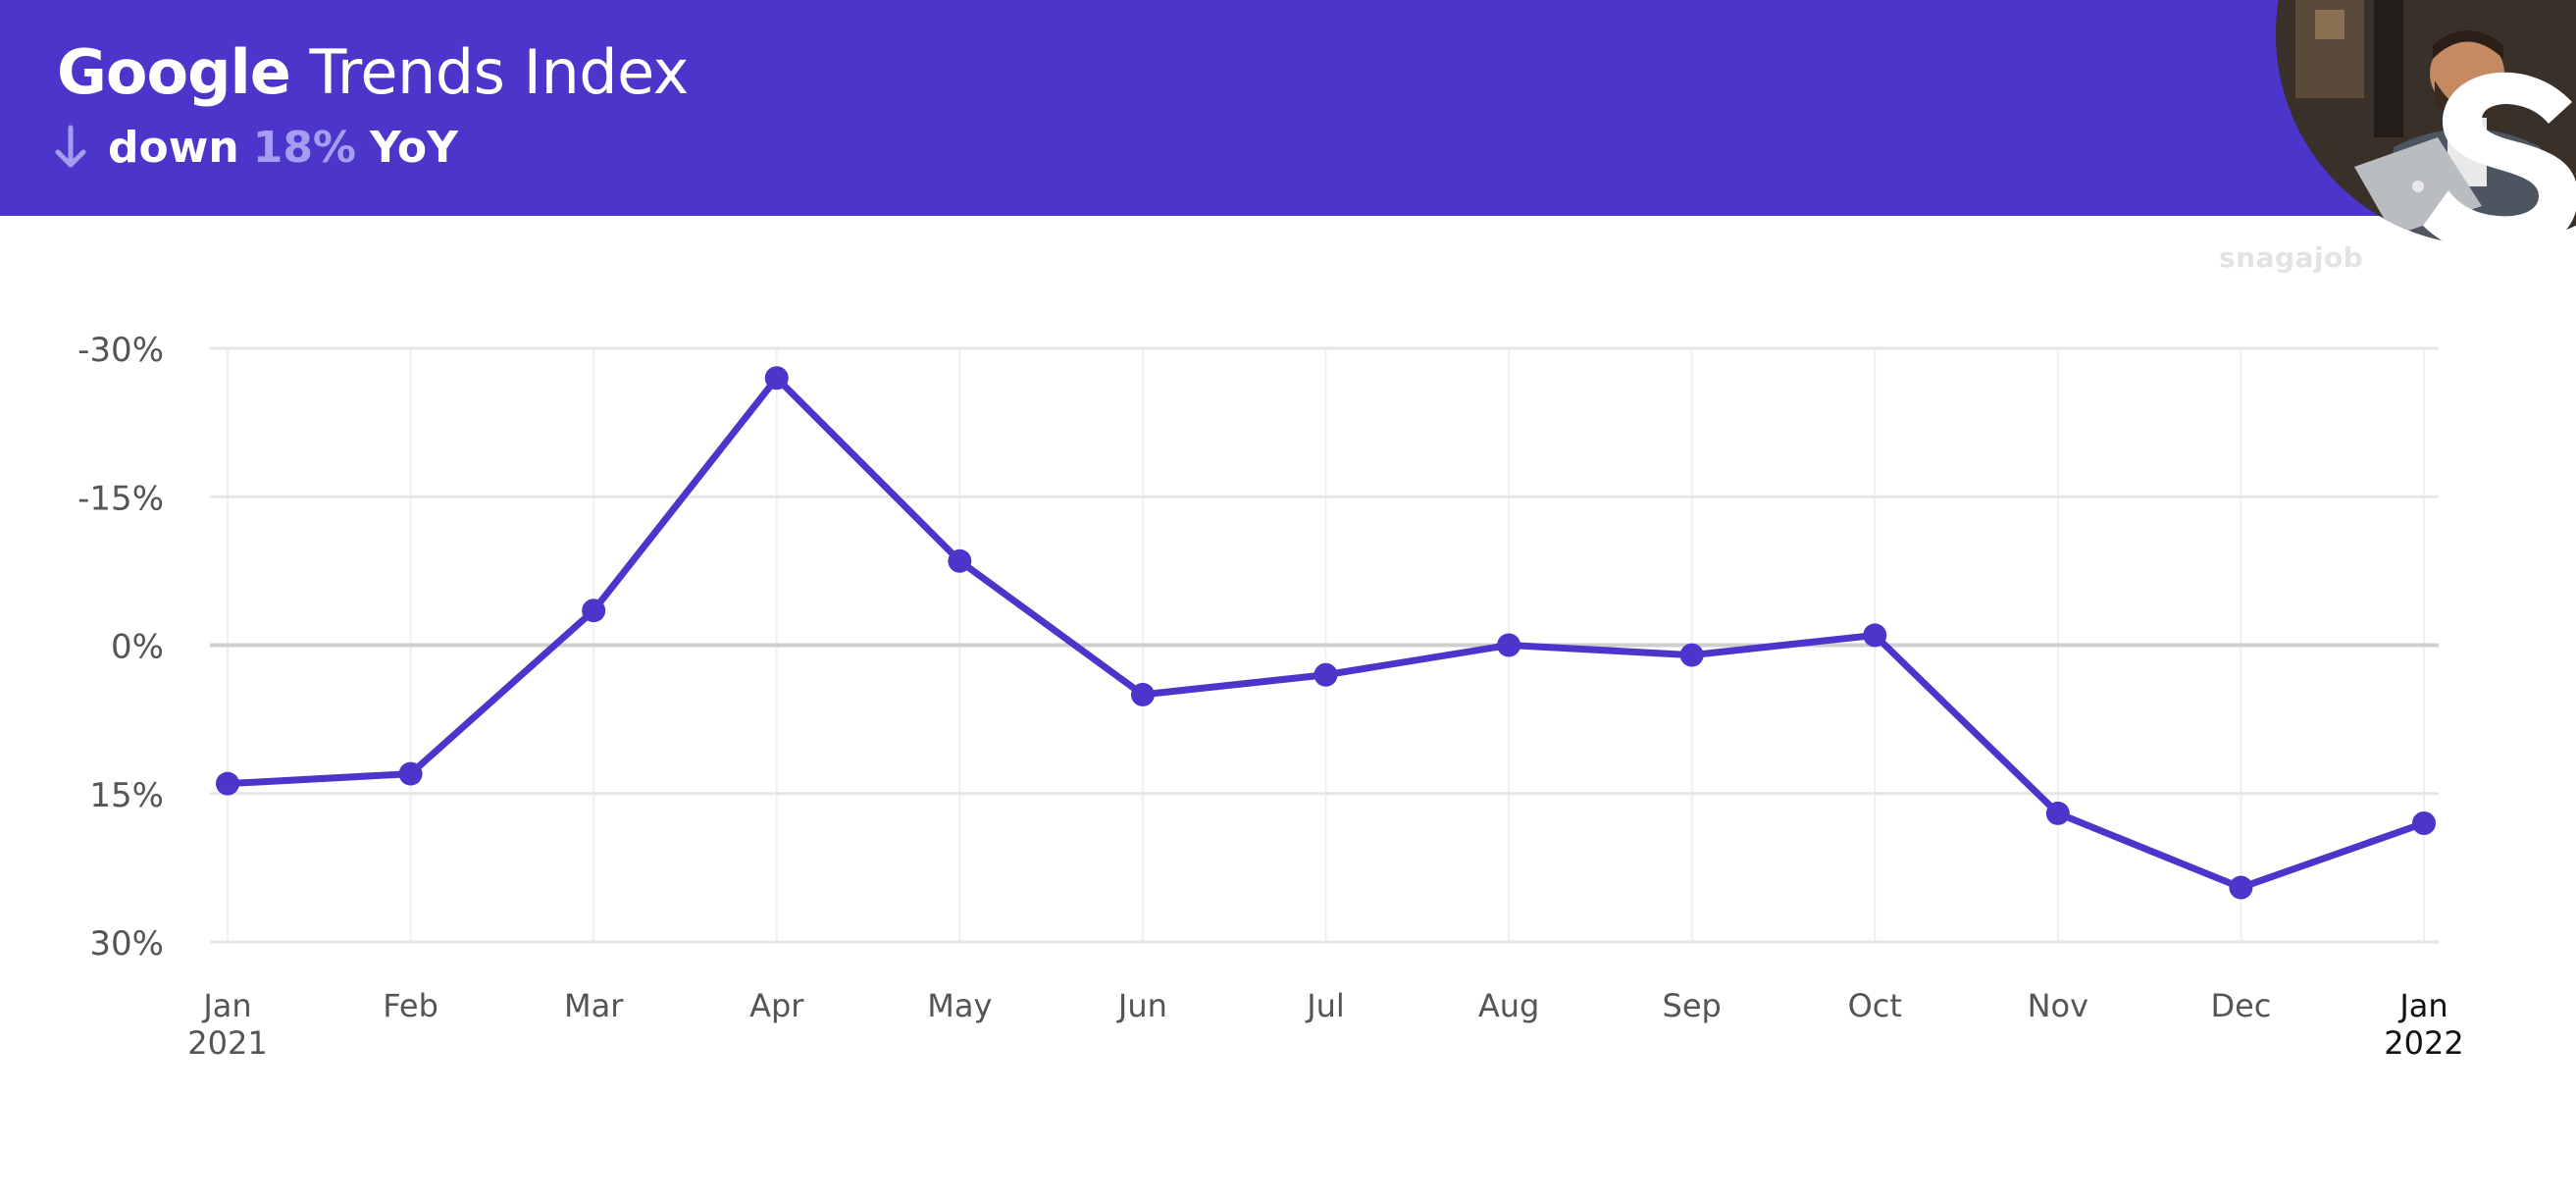  What do you see at coordinates (70, 147) in the screenshot?
I see `arrow-down-icon` at bounding box center [70, 147].